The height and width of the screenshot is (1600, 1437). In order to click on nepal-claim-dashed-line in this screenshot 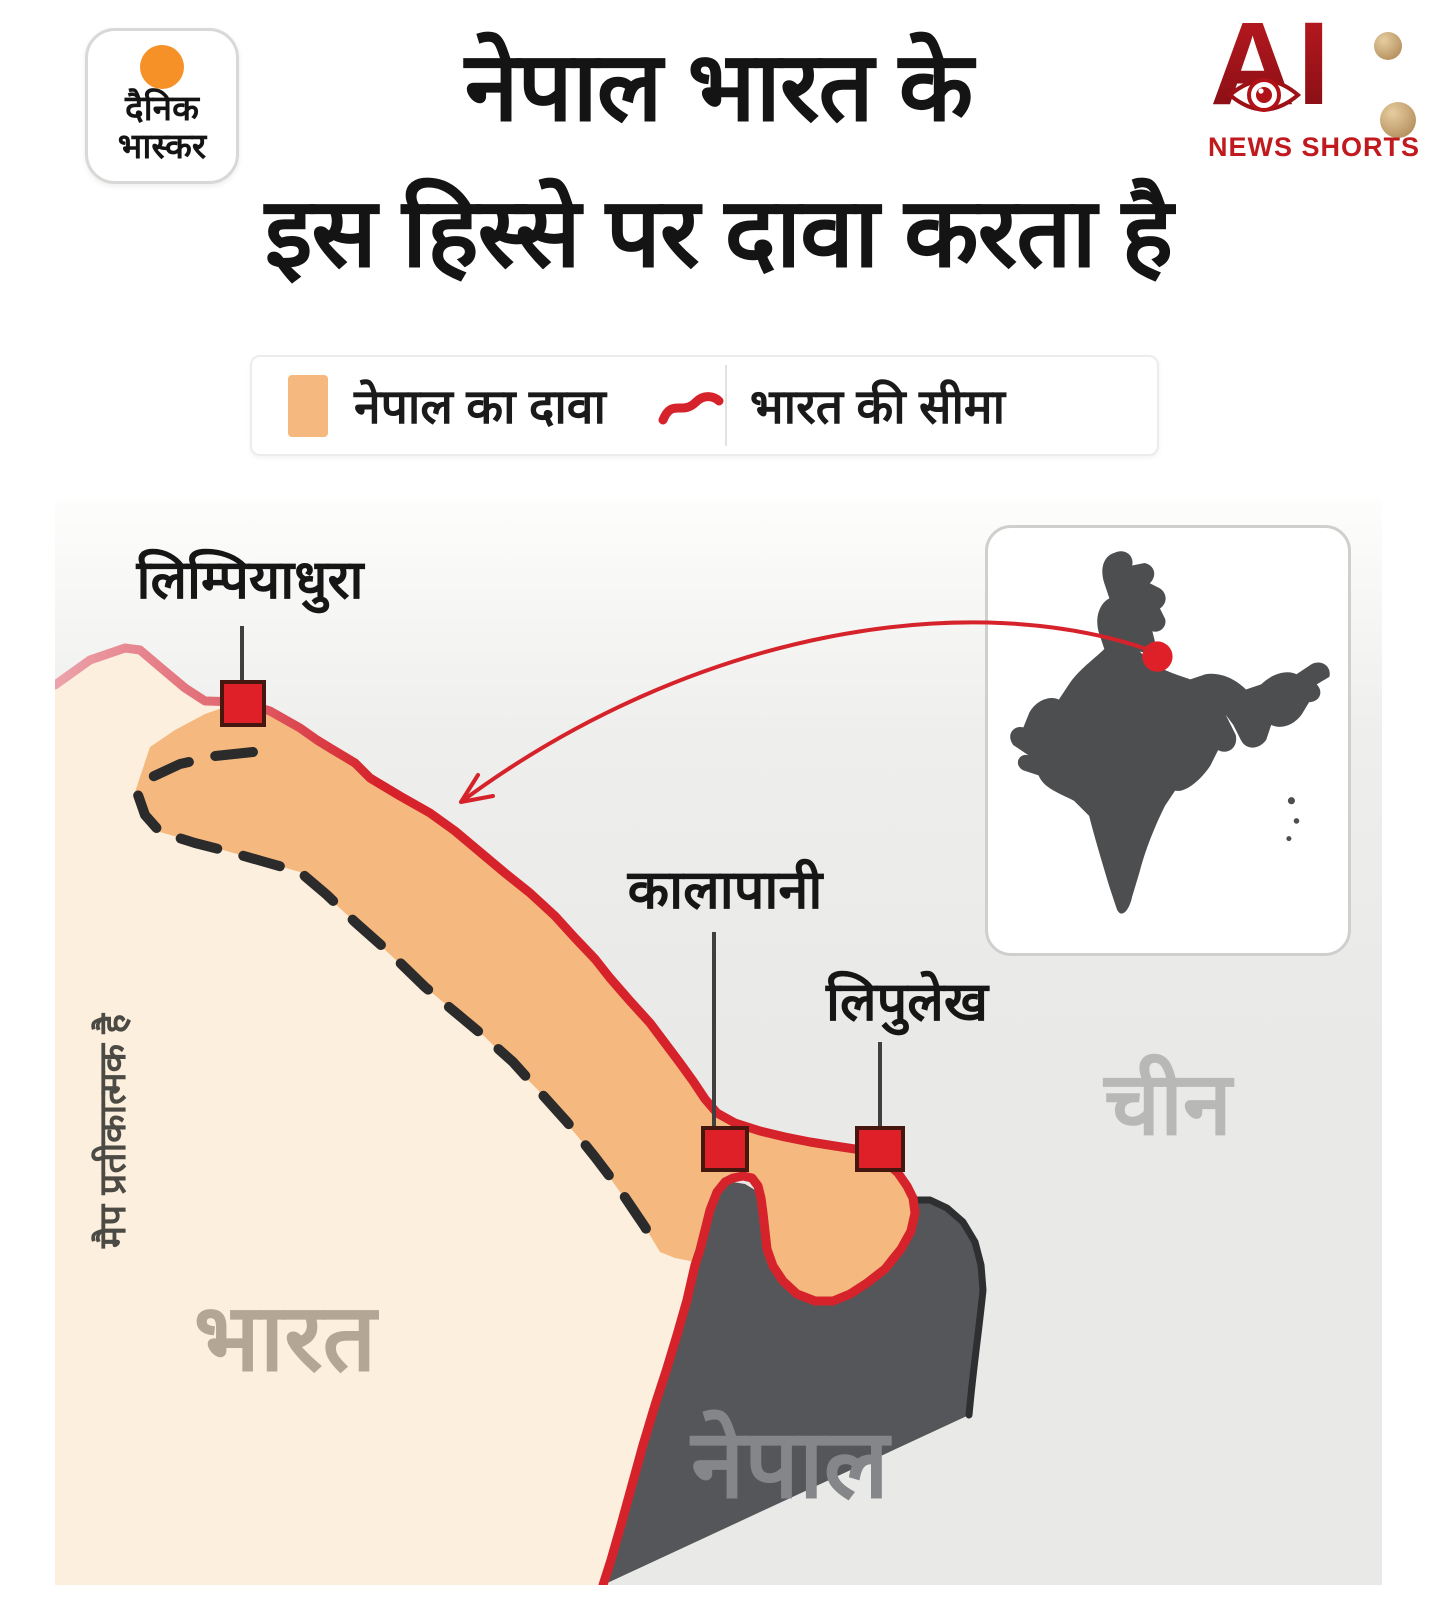, I will do `click(397, 1001)`.